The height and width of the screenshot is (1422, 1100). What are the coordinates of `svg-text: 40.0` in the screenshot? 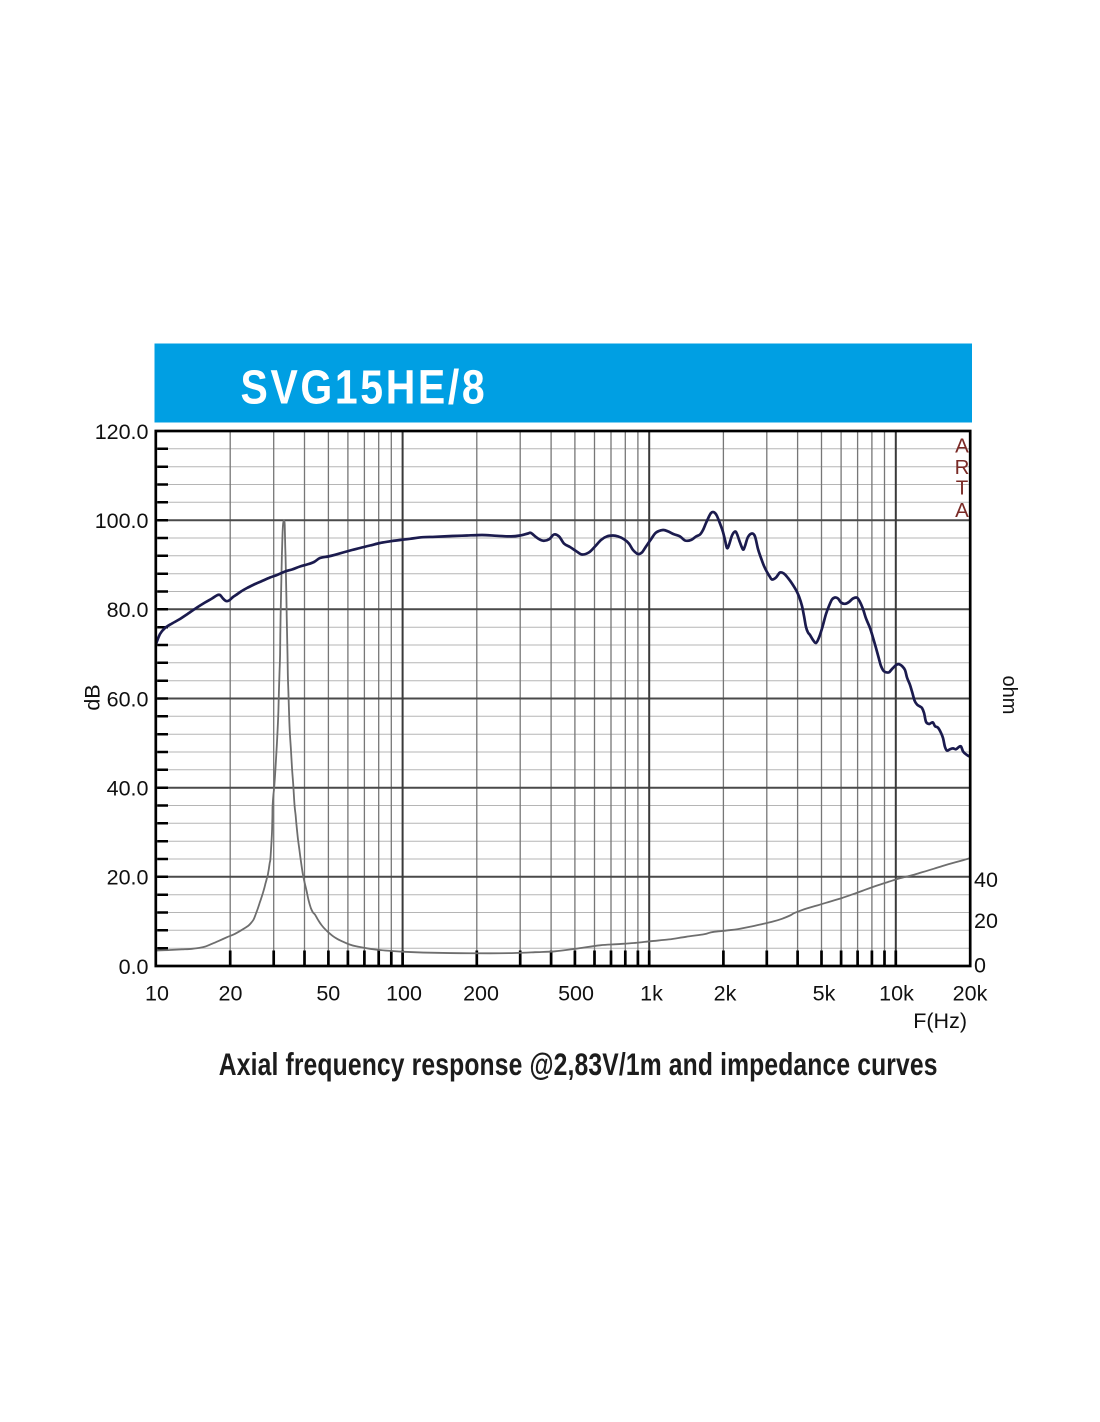 It's located at (128, 789).